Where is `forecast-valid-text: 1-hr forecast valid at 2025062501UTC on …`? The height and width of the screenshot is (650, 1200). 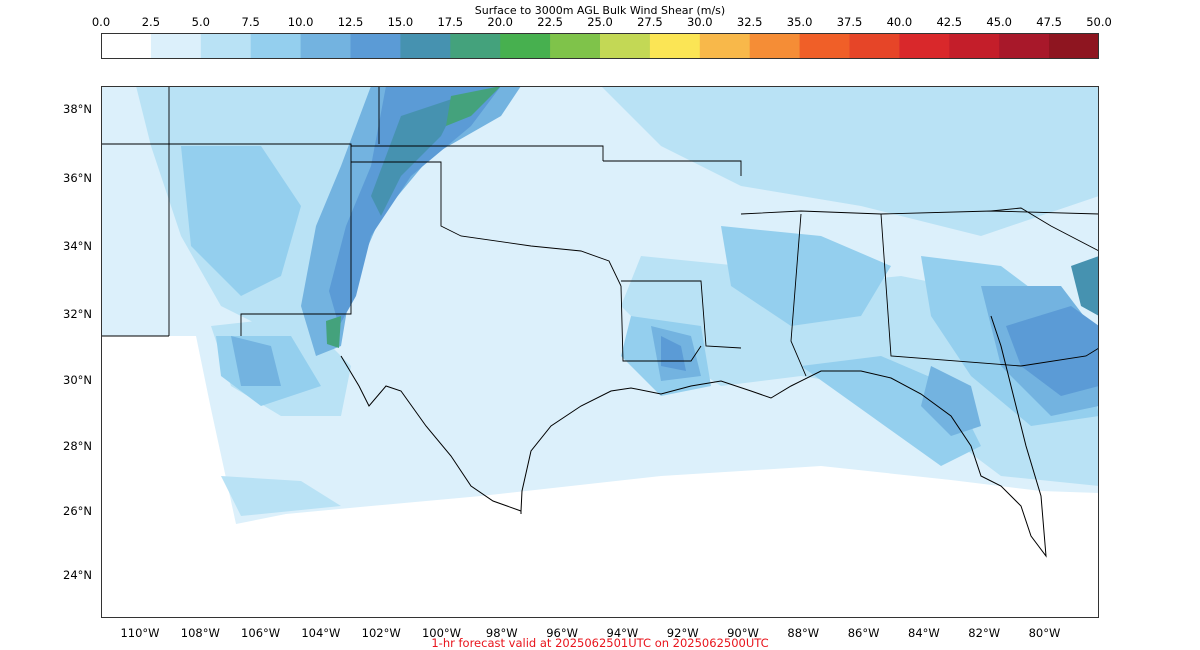
forecast-valid-text: 1-hr forecast valid at 2025062501UTC on … is located at coordinates (600, 643).